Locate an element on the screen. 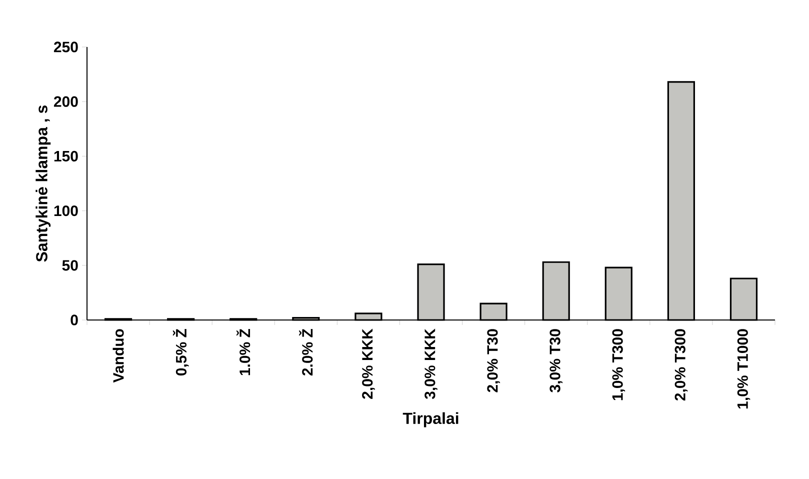  x-tick-label: 2,0% KKK is located at coordinates (368, 363).